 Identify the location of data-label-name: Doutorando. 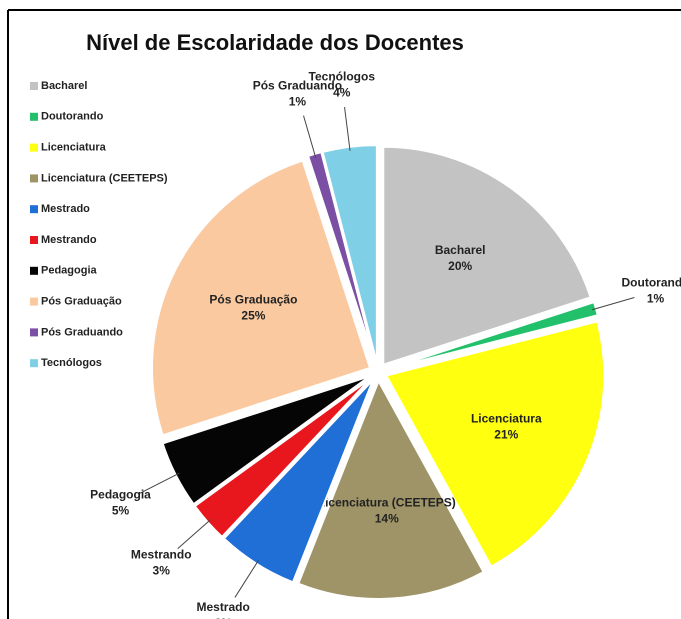
(651, 283).